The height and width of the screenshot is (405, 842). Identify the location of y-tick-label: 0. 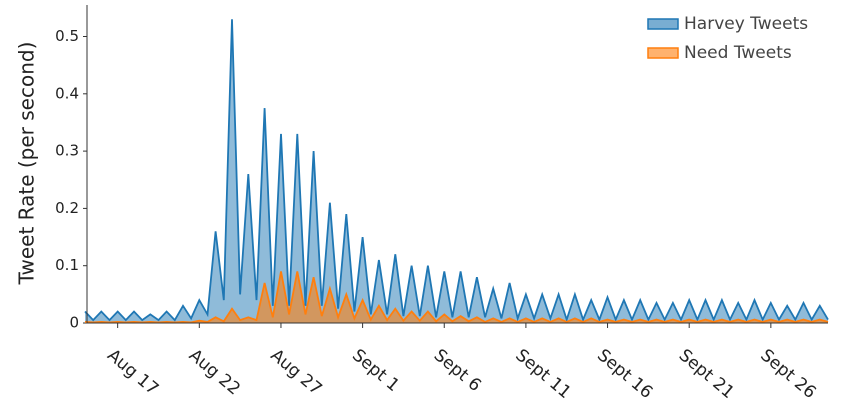
(74, 323).